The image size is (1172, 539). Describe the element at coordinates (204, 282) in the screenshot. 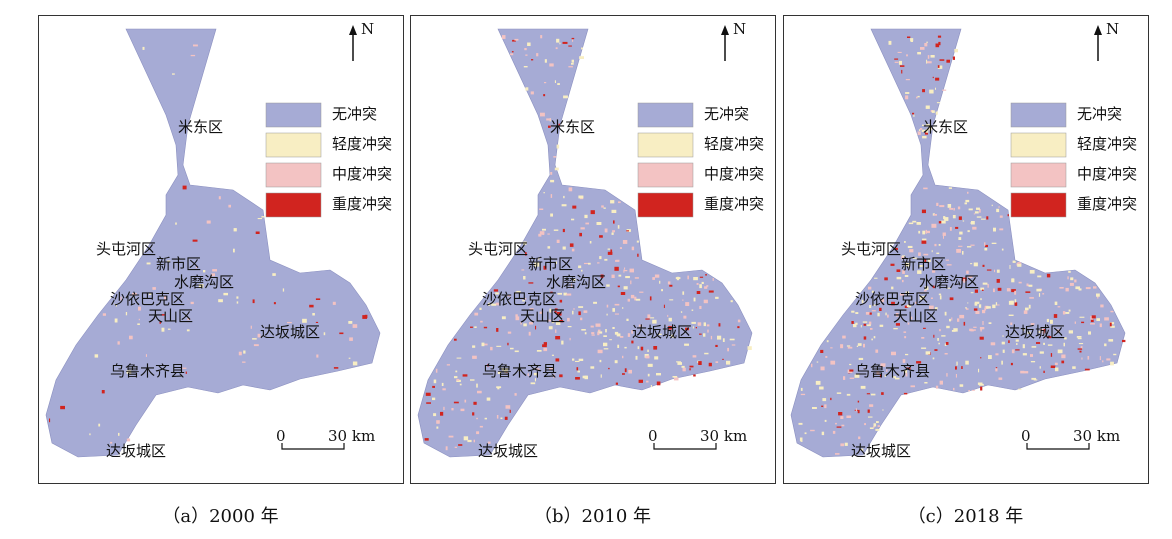

I see `district-label: 水磨沟区` at that location.